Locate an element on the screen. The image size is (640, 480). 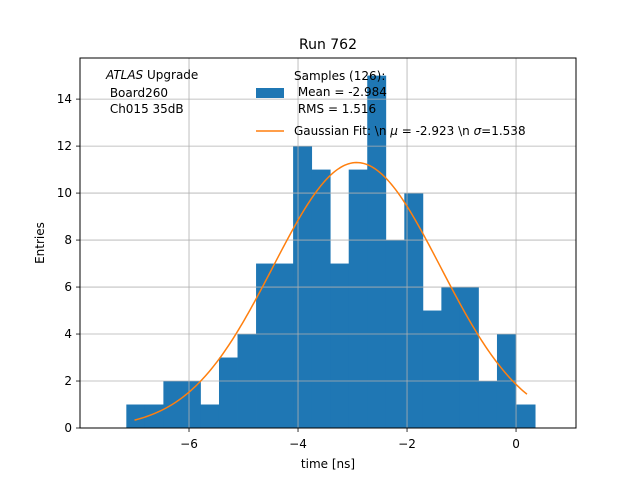
x-tick-label: −2 is located at coordinates (407, 444).